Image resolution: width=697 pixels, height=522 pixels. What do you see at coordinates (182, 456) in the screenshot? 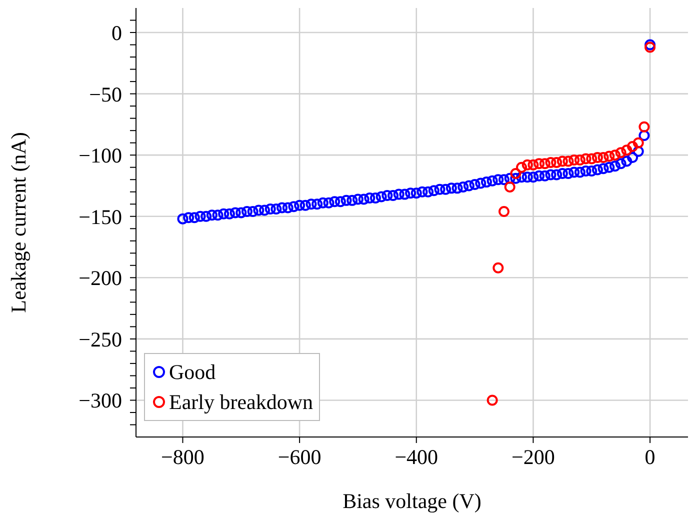
I see `x-tick-label: −800` at bounding box center [182, 456].